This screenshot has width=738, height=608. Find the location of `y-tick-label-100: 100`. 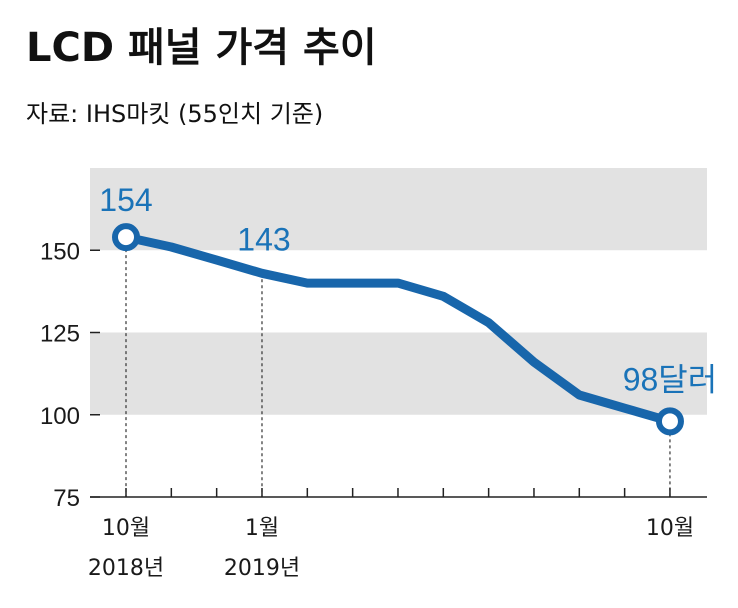

y-tick-label-100: 100 is located at coordinates (60, 416).